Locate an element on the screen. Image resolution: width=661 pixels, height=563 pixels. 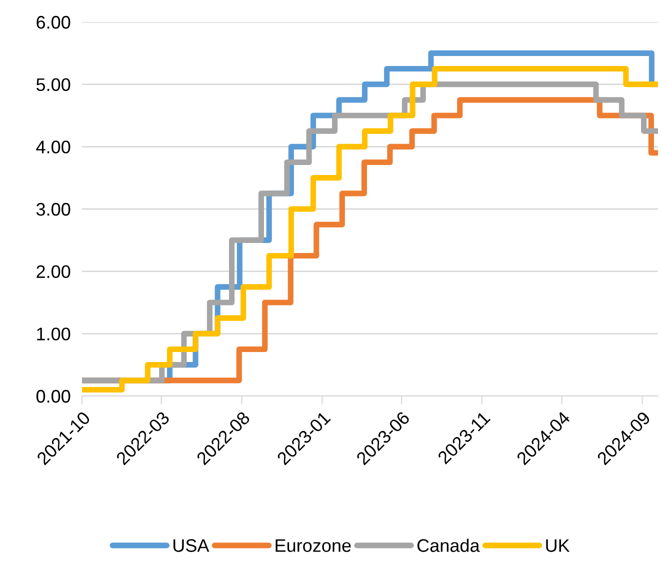
y-tick-label: 0.00 is located at coordinates (53, 396).